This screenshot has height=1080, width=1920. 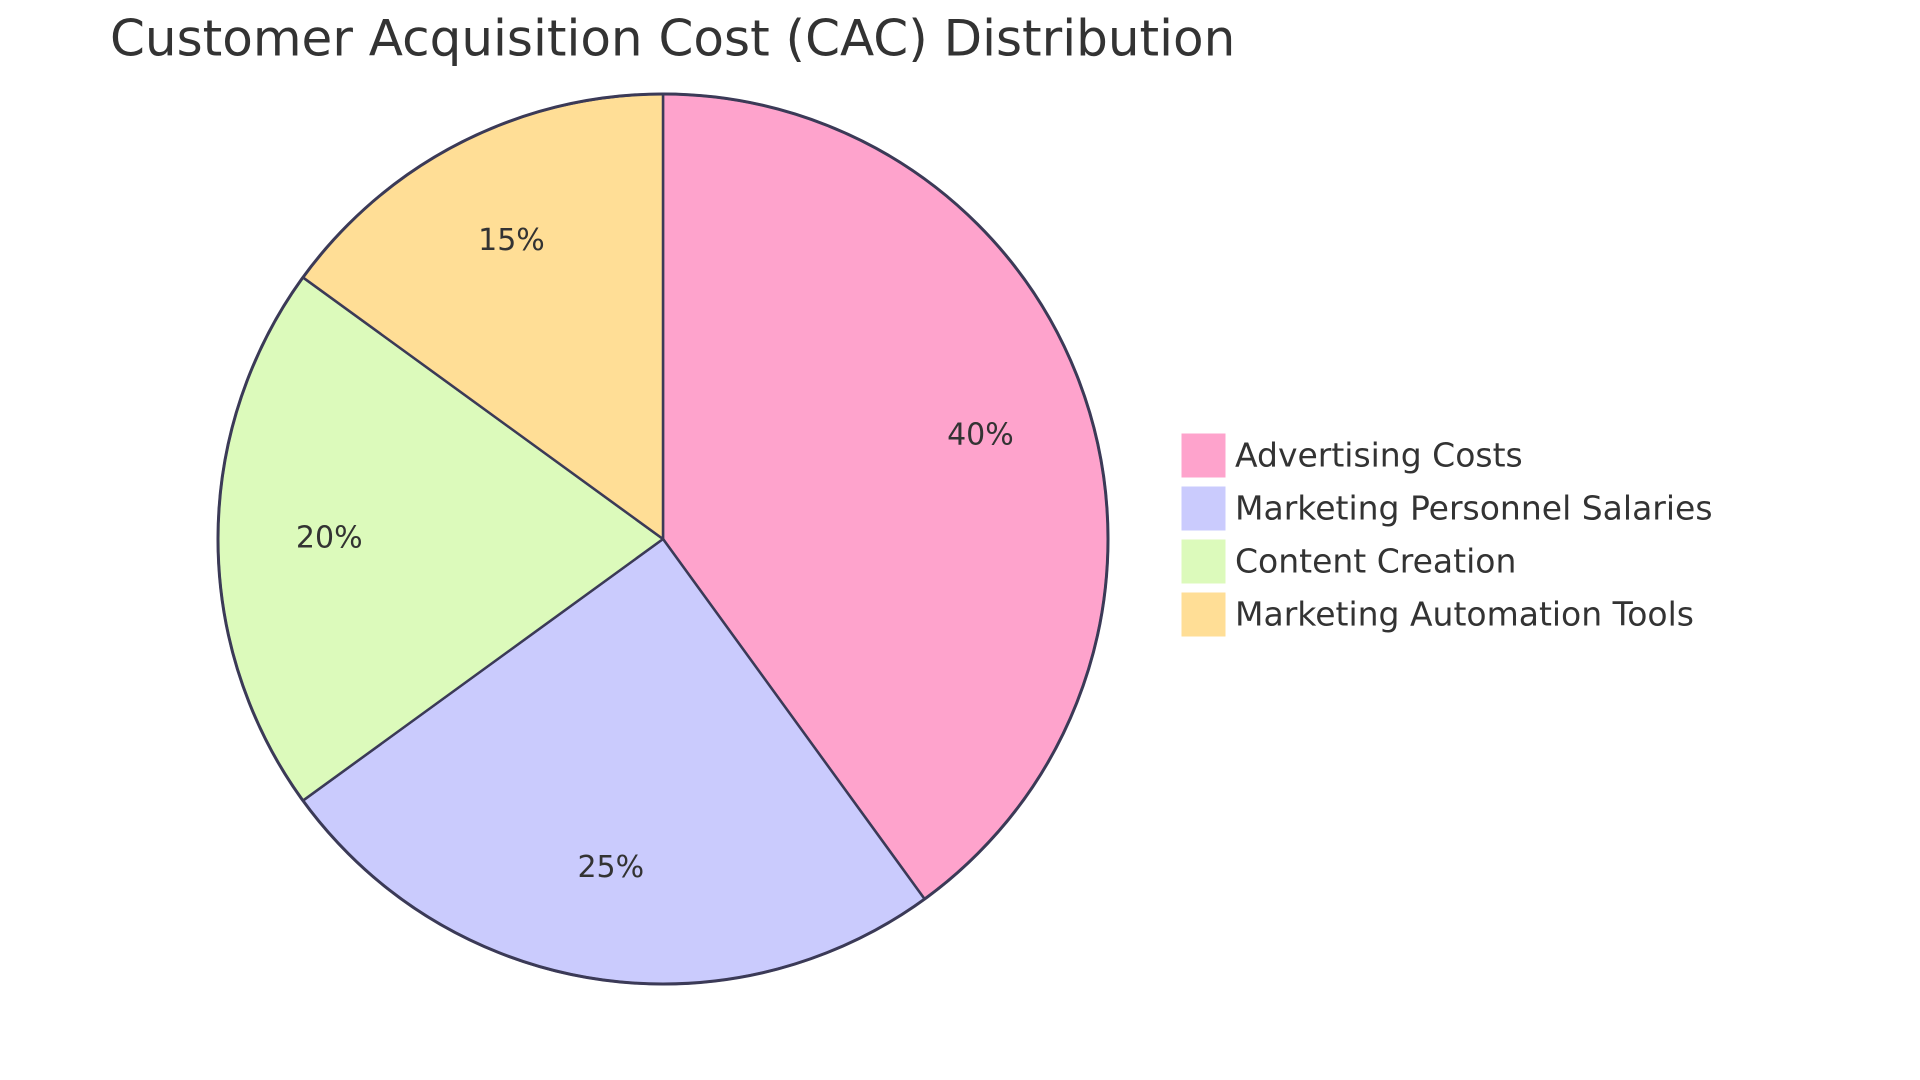 I want to click on legend-label: Content Creation, so click(x=1375, y=561).